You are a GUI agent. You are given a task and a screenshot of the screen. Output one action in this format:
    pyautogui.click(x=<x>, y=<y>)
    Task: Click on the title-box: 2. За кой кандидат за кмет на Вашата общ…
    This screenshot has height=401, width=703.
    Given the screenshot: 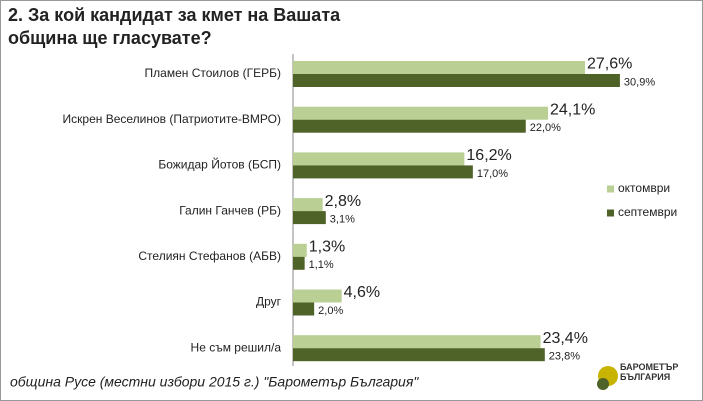 What is the action you would take?
    pyautogui.click(x=174, y=26)
    